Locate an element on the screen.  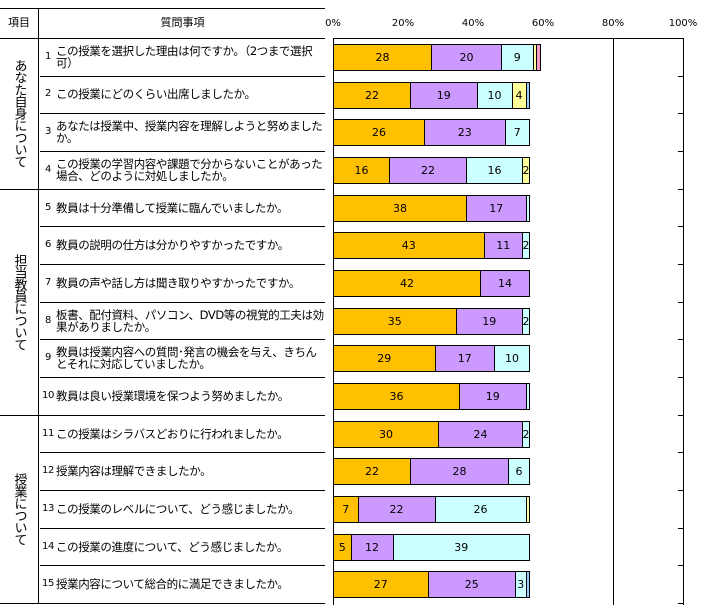
question-number: 14 is located at coordinates (48, 546).